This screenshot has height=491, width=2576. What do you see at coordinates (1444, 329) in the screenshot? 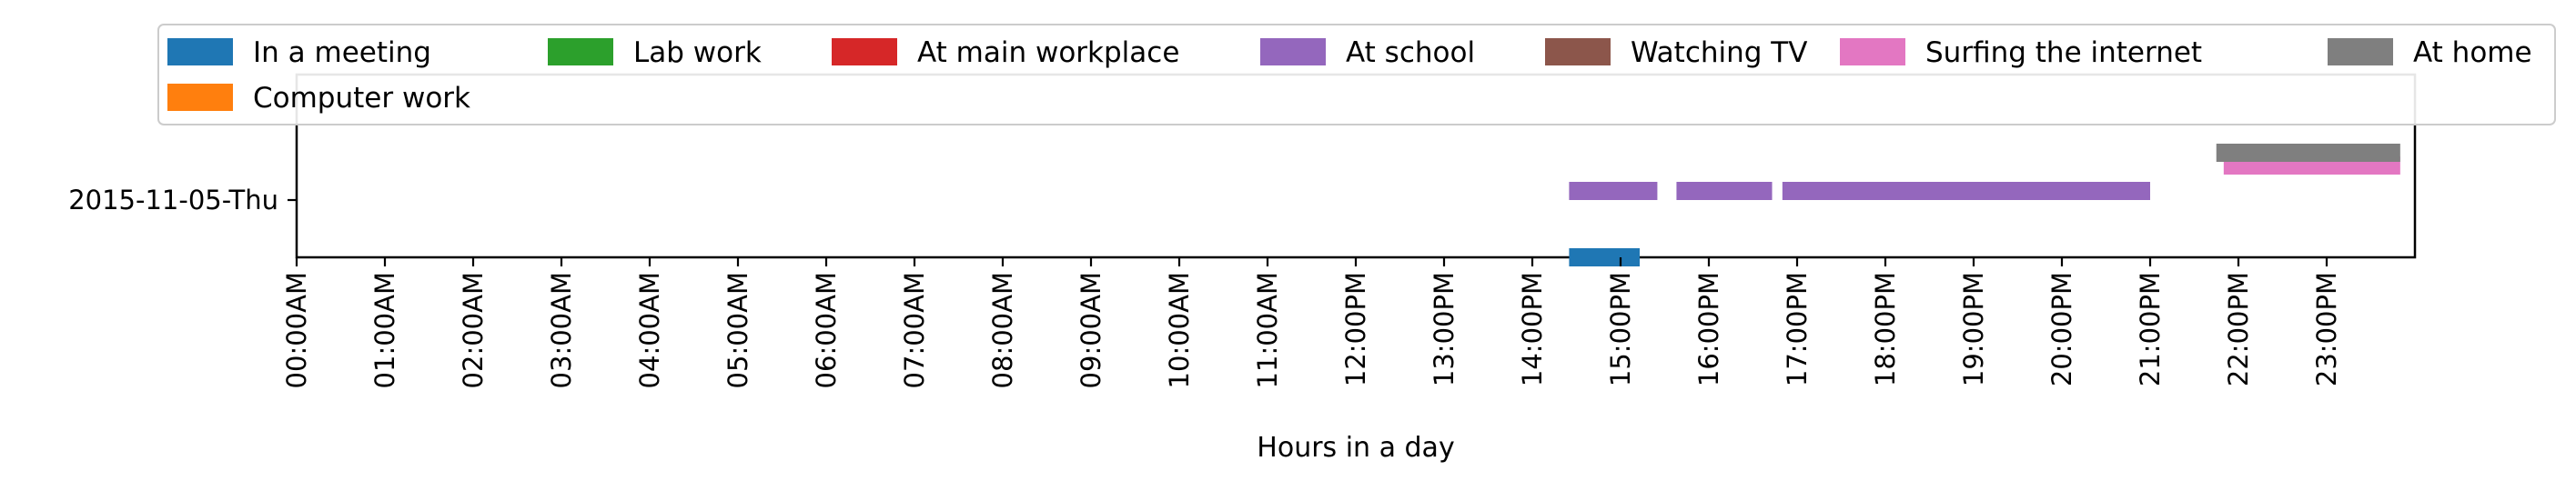
I see `x-tick-label: 13:00PM` at bounding box center [1444, 329].